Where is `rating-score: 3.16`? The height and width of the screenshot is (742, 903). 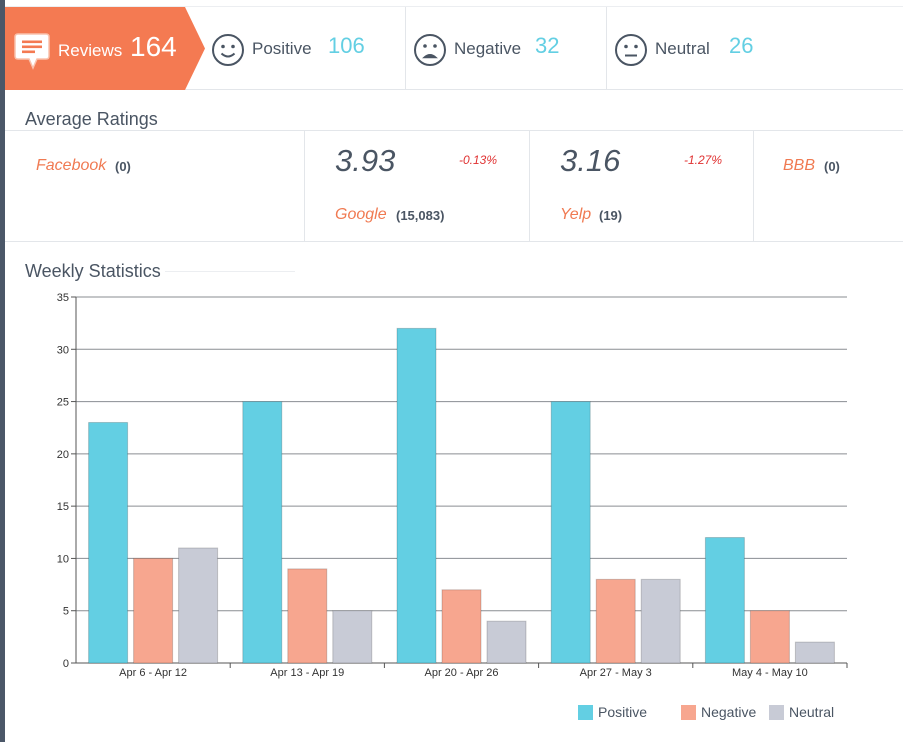
rating-score: 3.16 is located at coordinates (590, 160).